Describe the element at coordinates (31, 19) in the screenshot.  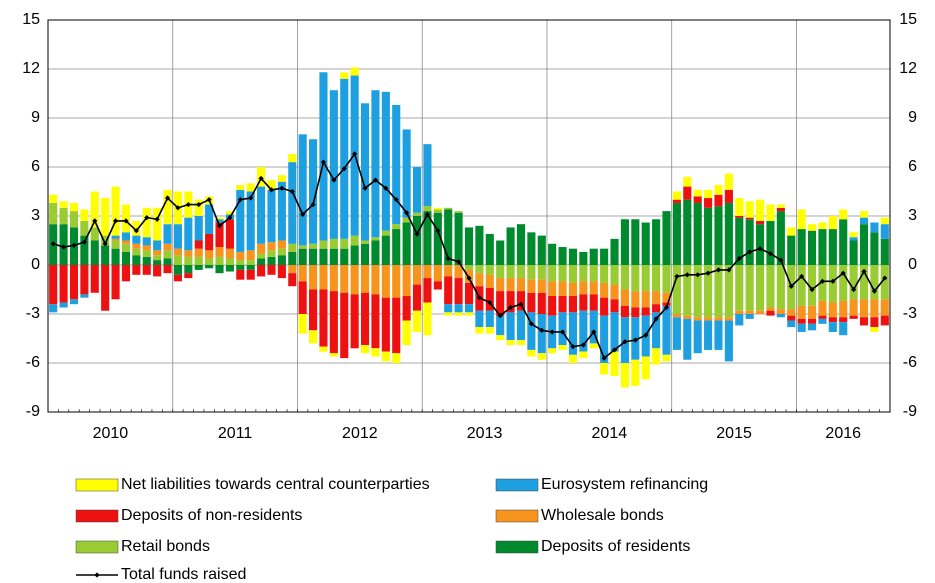
I see `y-tick-label: 15` at that location.